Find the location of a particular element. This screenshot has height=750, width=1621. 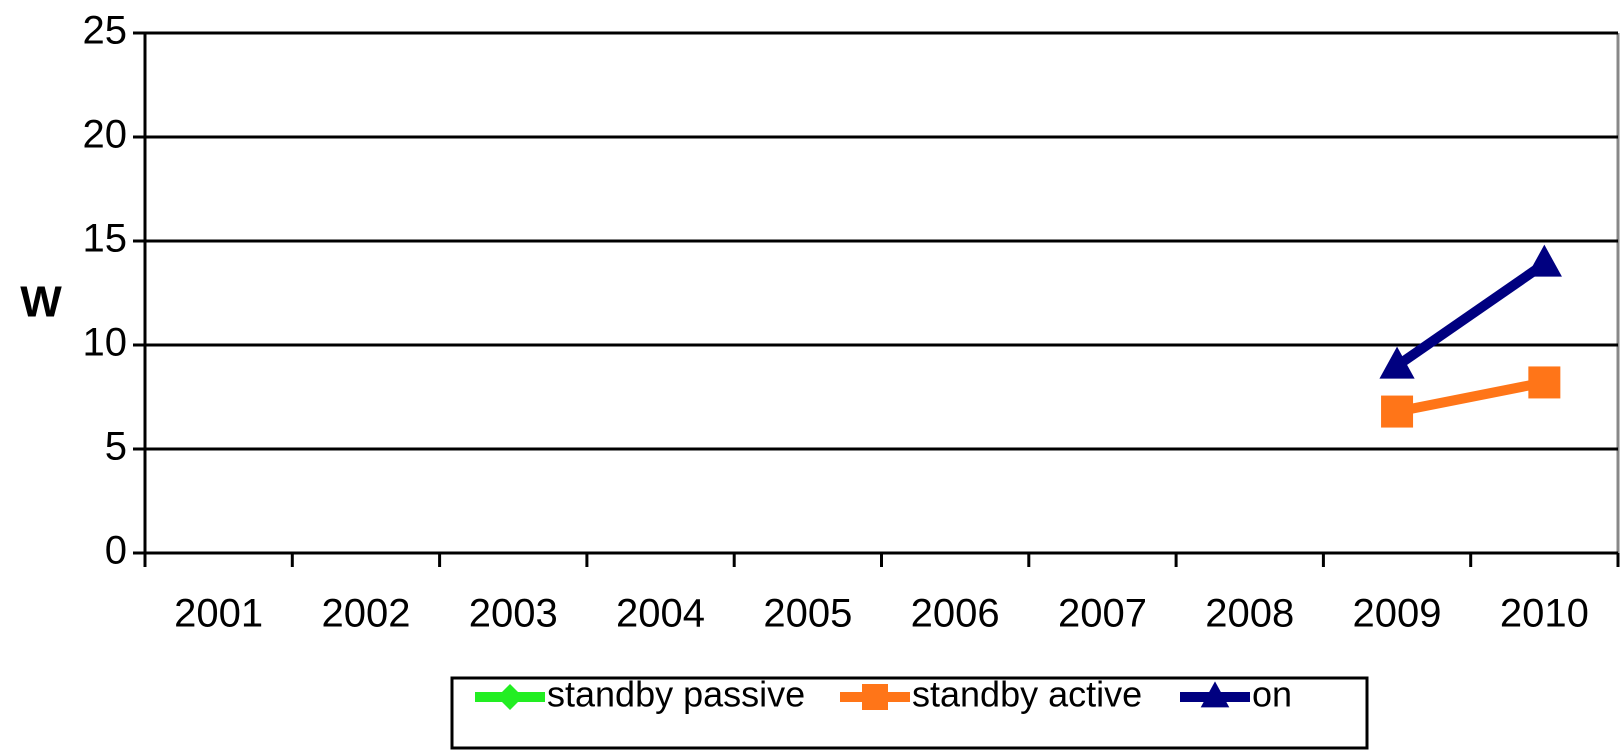

legend-label: standby passive is located at coordinates (676, 694).